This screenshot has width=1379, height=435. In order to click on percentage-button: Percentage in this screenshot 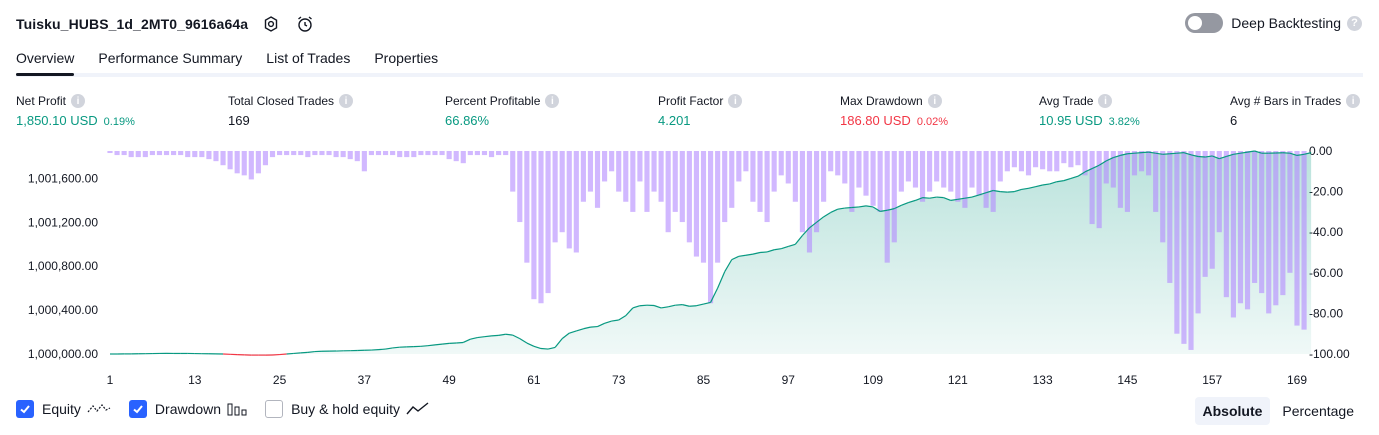, I will do `click(1318, 411)`.